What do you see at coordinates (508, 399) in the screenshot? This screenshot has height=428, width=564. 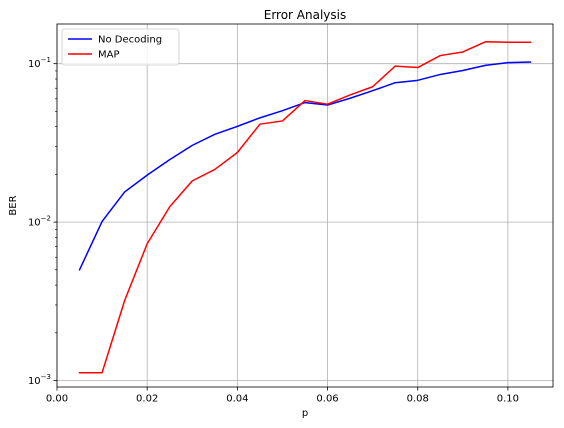 I see `x-tick-label: 0.10` at bounding box center [508, 399].